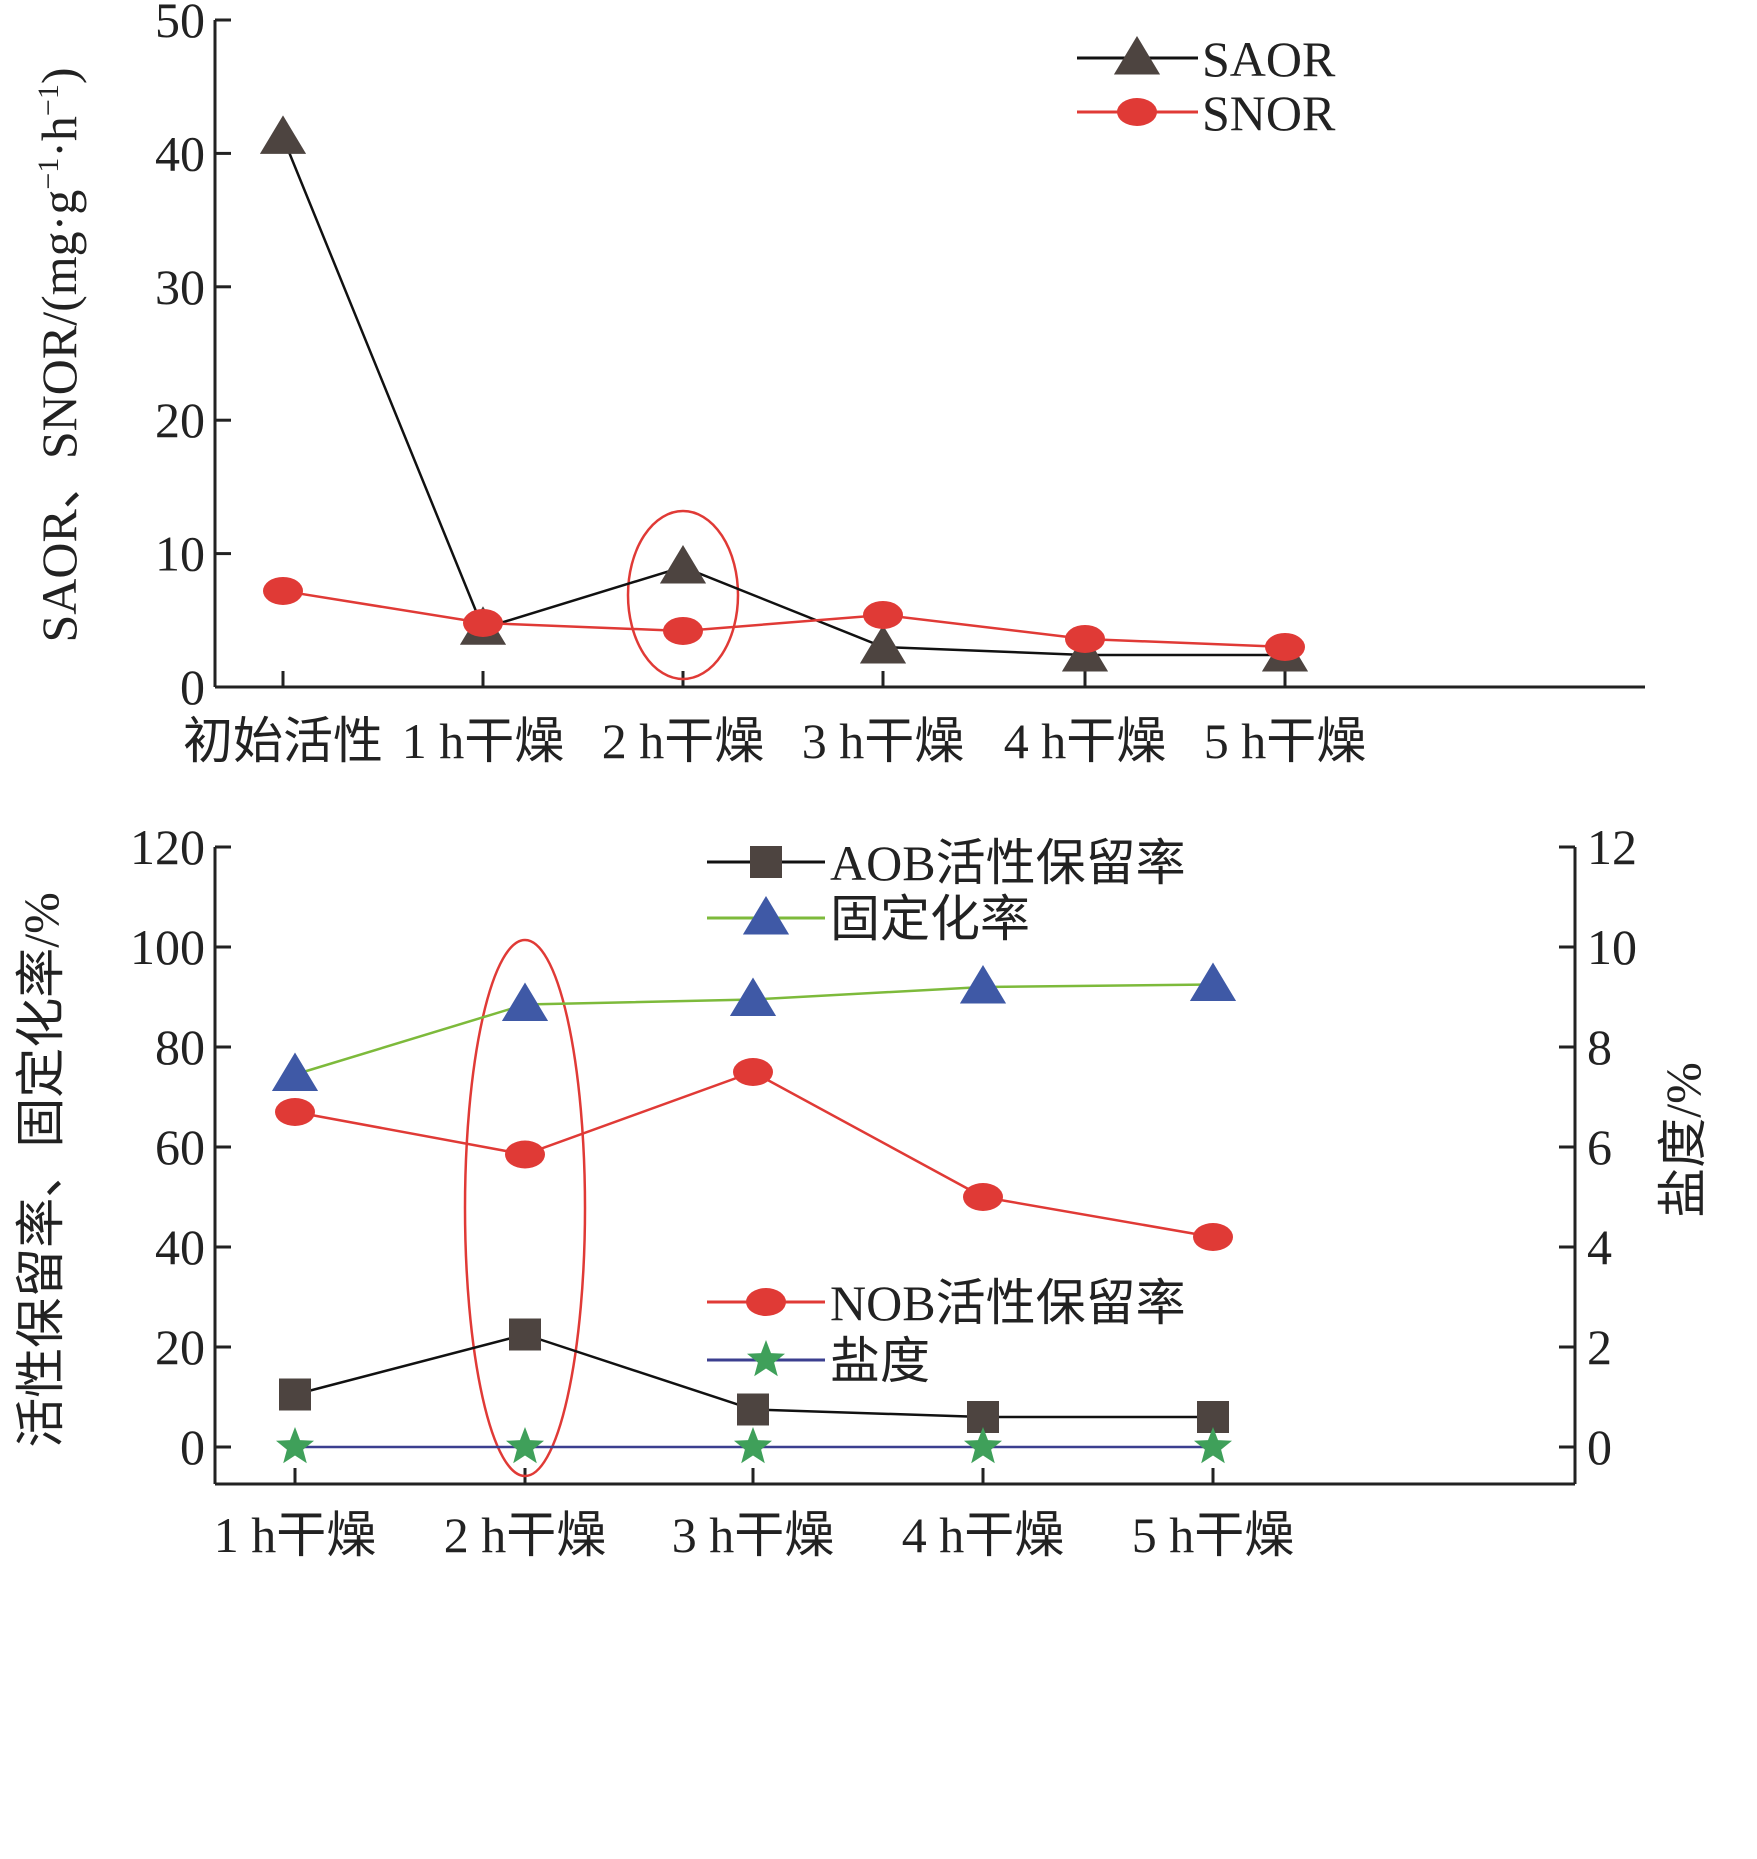 Image resolution: width=1757 pixels, height=1859 pixels. What do you see at coordinates (1612, 847) in the screenshot?
I see `y-right-tick-label: 12` at bounding box center [1612, 847].